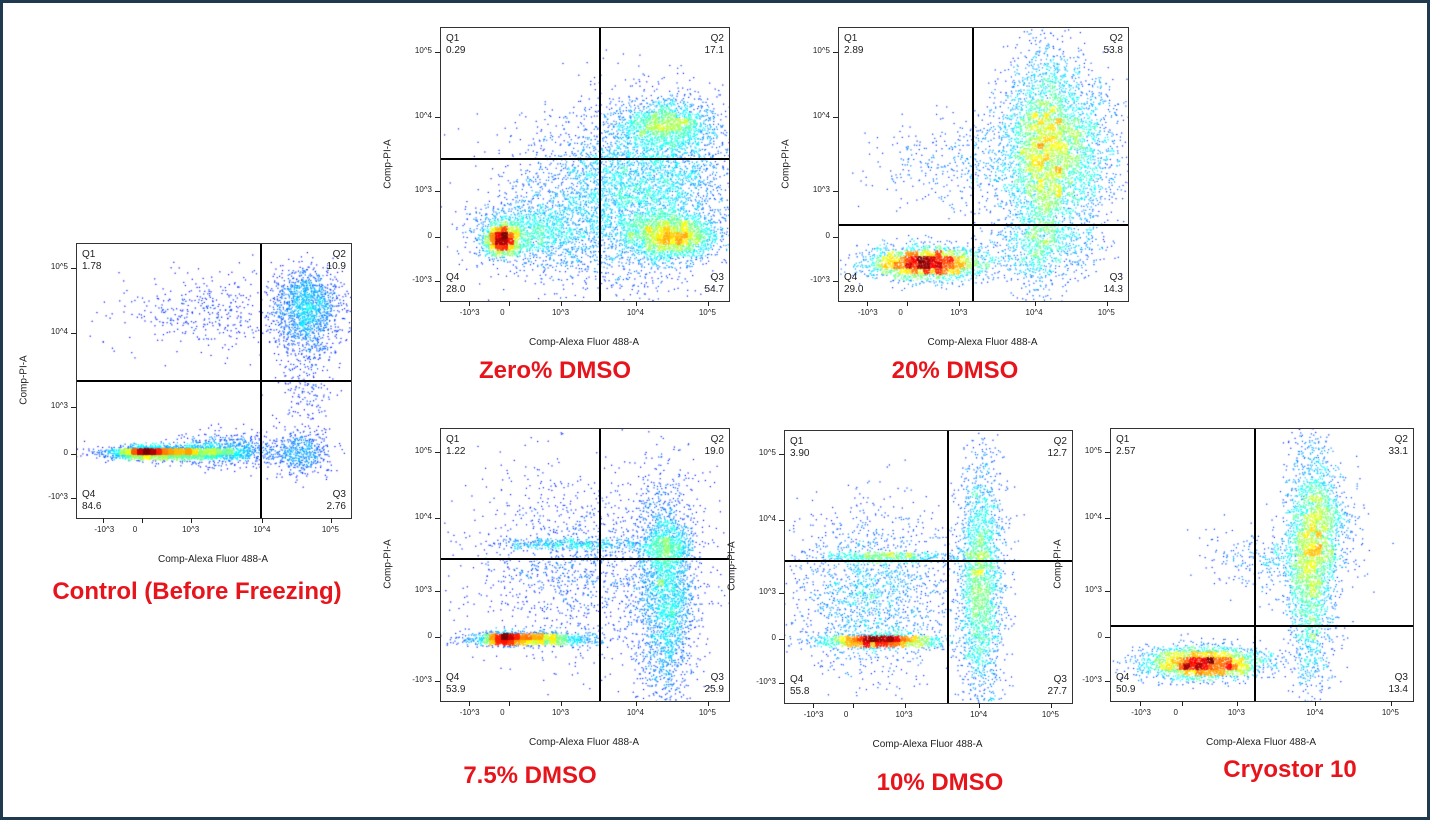 This screenshot has height=820, width=1430. I want to click on quadrant-q4: Q4 28.0, so click(455, 284).